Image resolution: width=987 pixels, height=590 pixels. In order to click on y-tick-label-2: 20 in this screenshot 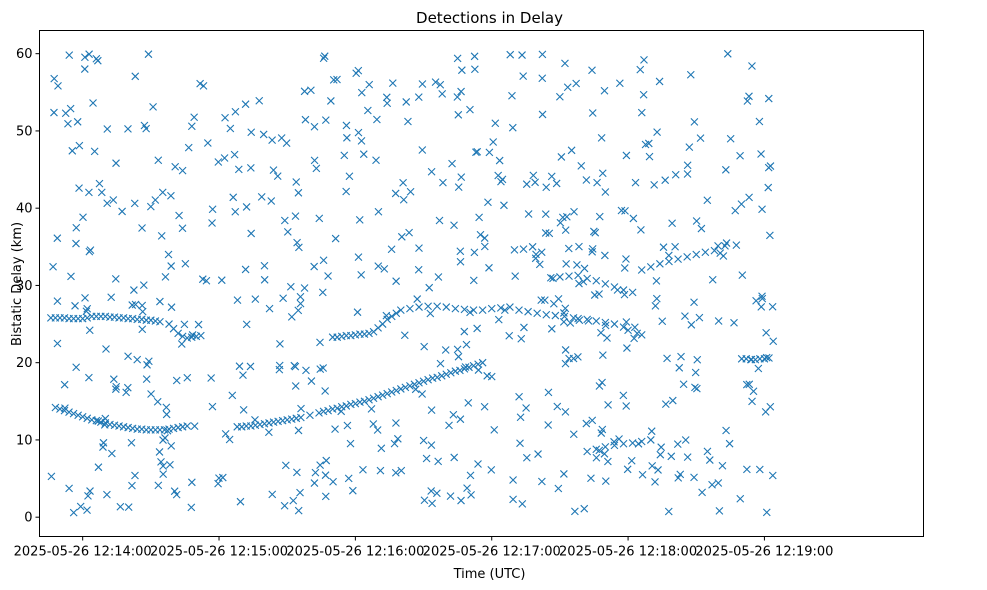, I will do `click(24, 363)`.